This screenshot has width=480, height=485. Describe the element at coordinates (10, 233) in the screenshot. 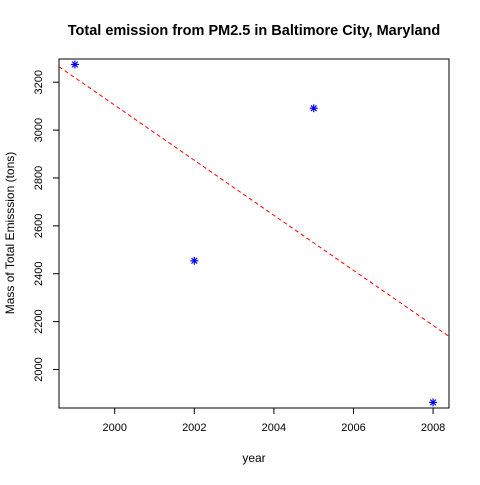

I see `y-axis-label: Mass of Total Emisssion (tons)` at that location.